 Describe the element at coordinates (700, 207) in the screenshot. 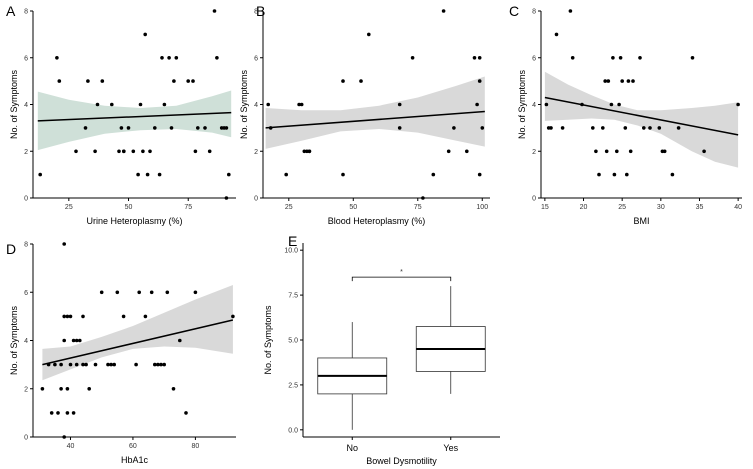

I see `x-tick-label: 35` at that location.